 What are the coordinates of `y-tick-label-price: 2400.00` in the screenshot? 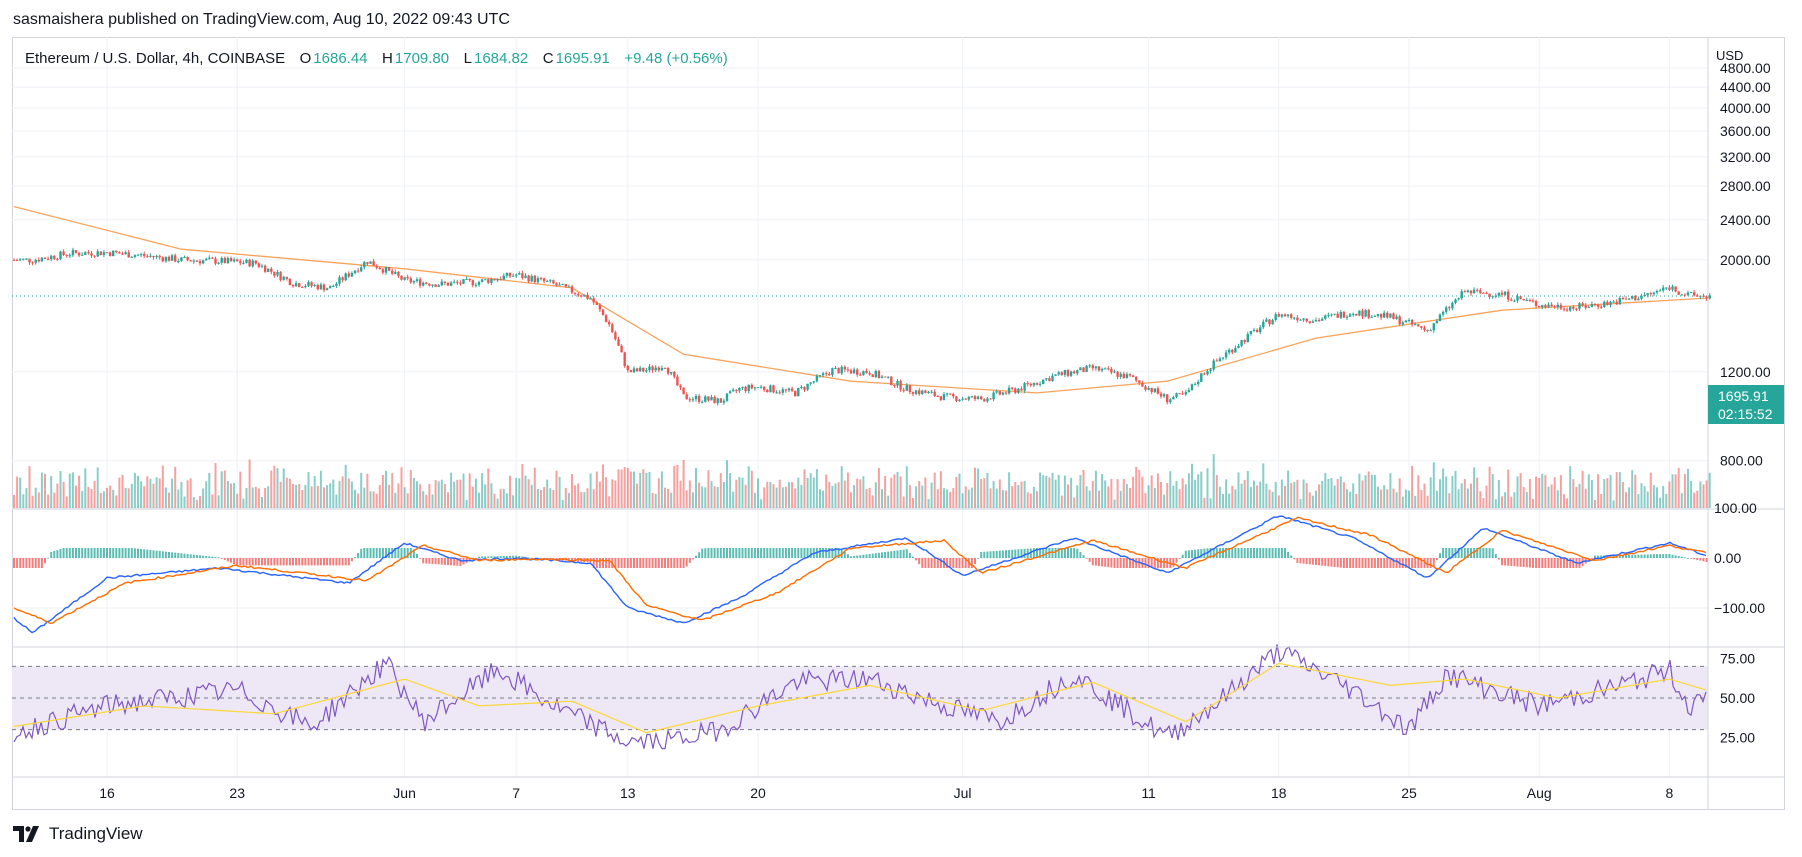 It's located at (1745, 220).